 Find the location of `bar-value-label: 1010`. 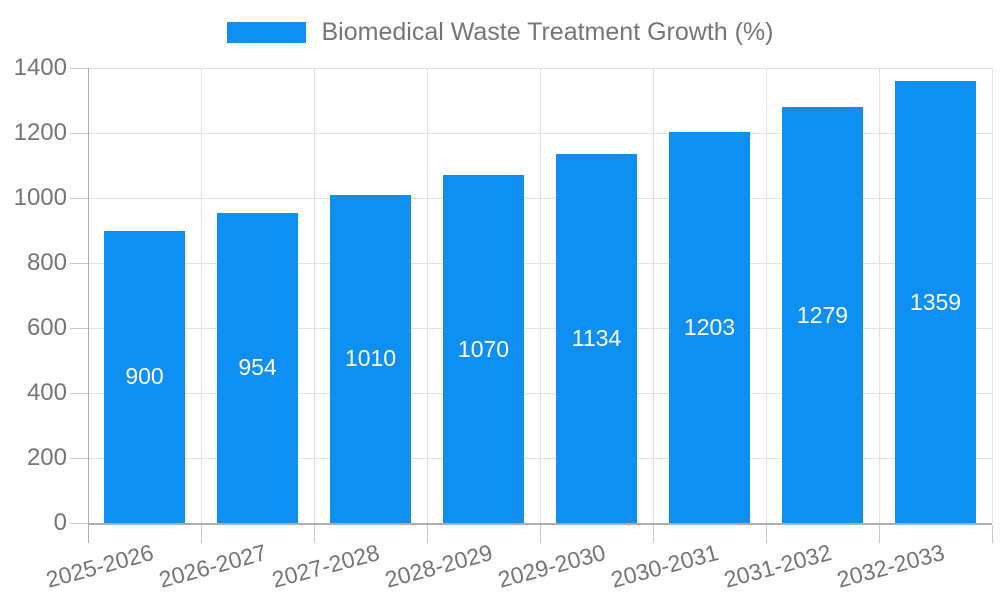

bar-value-label: 1010 is located at coordinates (370, 358).